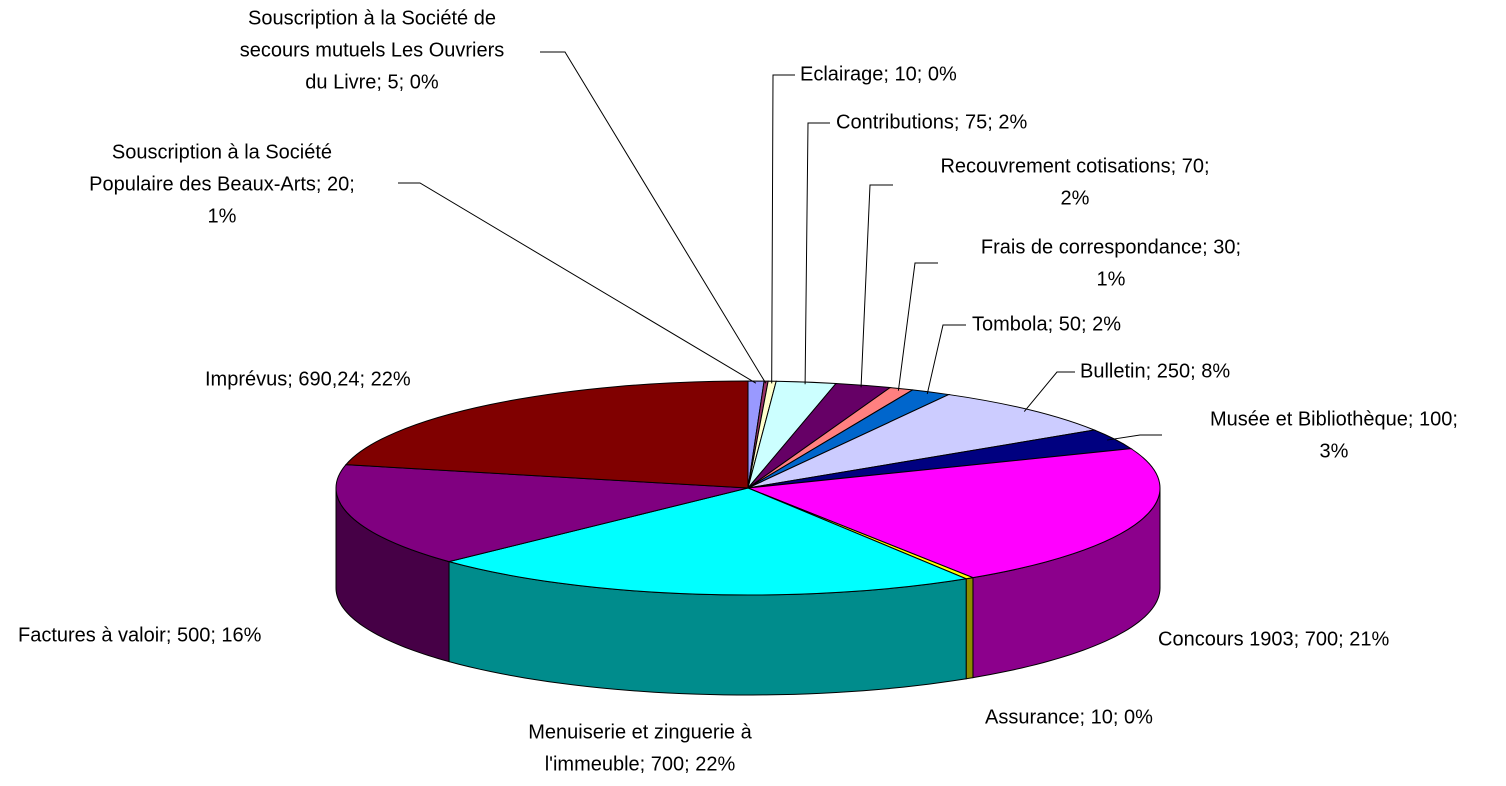 This screenshot has height=786, width=1506. Describe the element at coordinates (969, 628) in the screenshot. I see `slice-side` at that location.